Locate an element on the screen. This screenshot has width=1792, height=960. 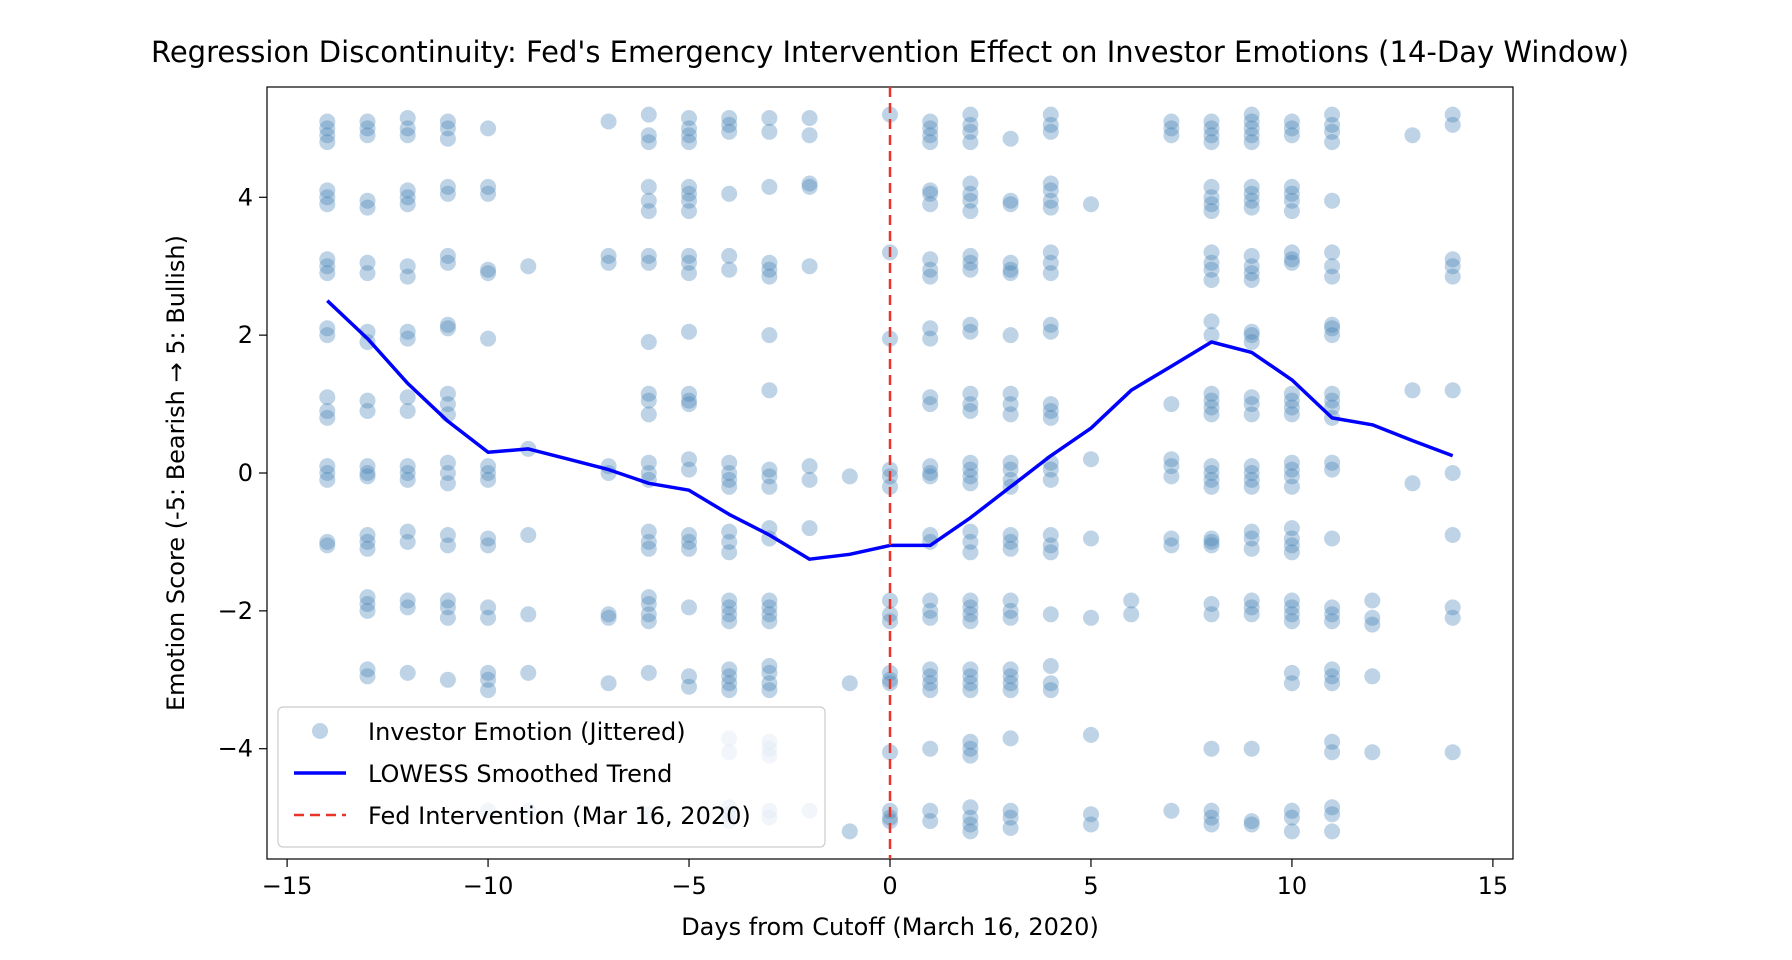
x-tick-label: 5 is located at coordinates (1090, 886).